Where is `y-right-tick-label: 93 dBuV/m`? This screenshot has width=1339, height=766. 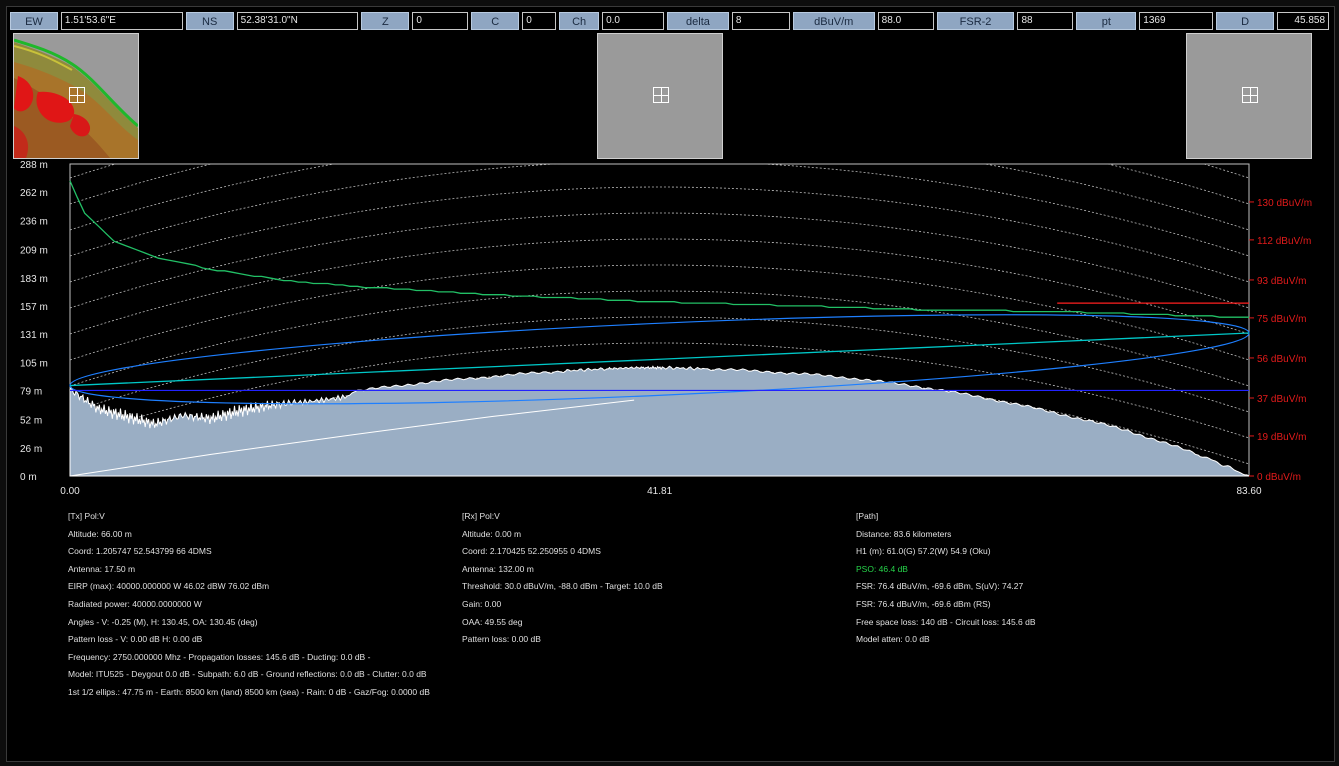 y-right-tick-label: 93 dBuV/m is located at coordinates (1281, 281).